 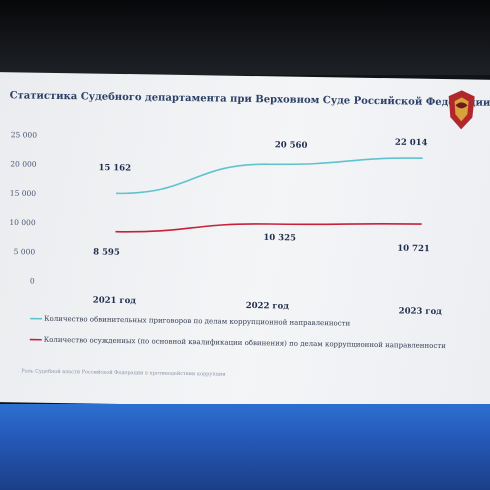 What do you see at coordinates (23, 193) in the screenshot?
I see `y-tick-label: 15 000` at bounding box center [23, 193].